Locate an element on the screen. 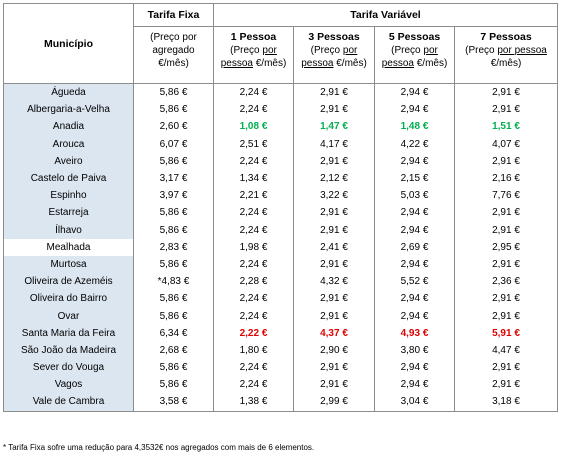  header-cell: 1 Pessoa (Preço por pessoa €/mês) is located at coordinates (253, 55).